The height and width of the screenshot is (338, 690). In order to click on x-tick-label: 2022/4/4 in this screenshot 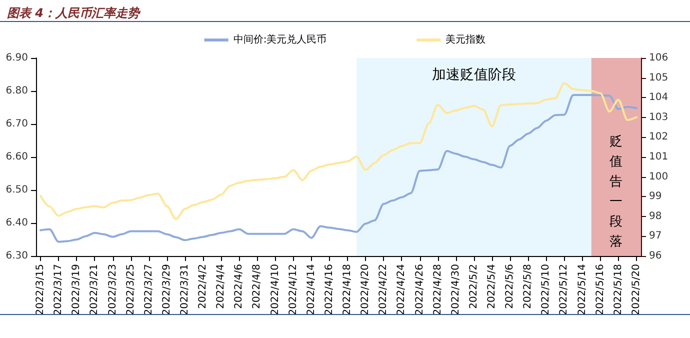, I will do `click(221, 286)`.